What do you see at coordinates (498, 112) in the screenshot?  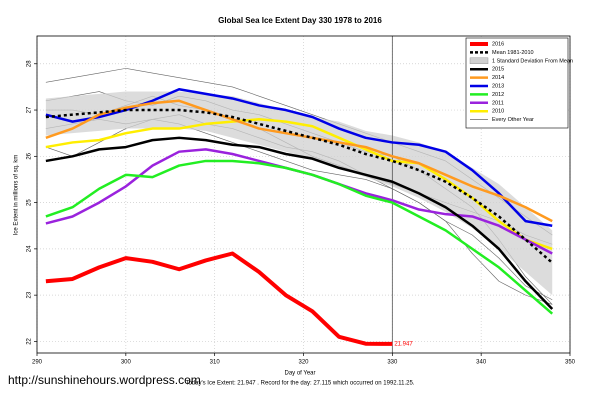 I see `legend-label: 2010` at bounding box center [498, 112].